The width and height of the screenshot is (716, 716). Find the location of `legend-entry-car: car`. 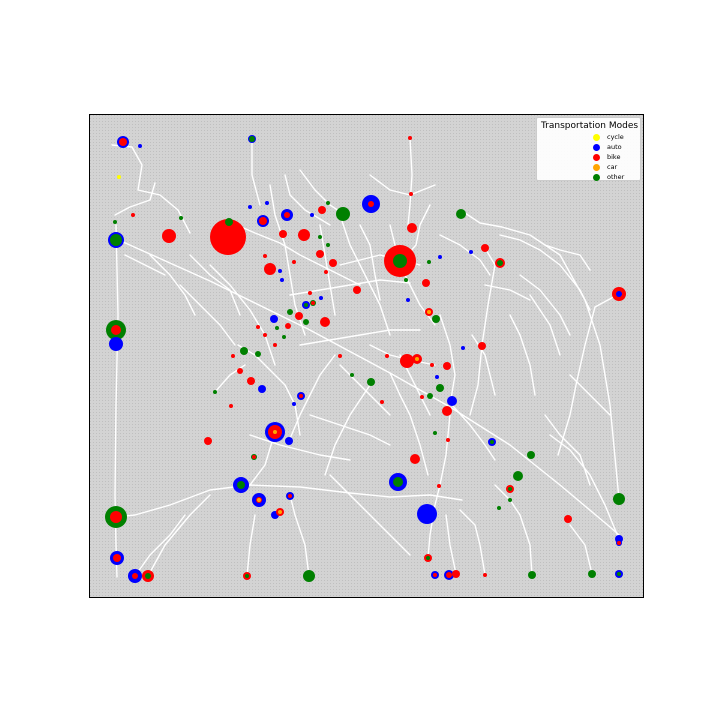

legend-entry-car: car is located at coordinates (614, 167).